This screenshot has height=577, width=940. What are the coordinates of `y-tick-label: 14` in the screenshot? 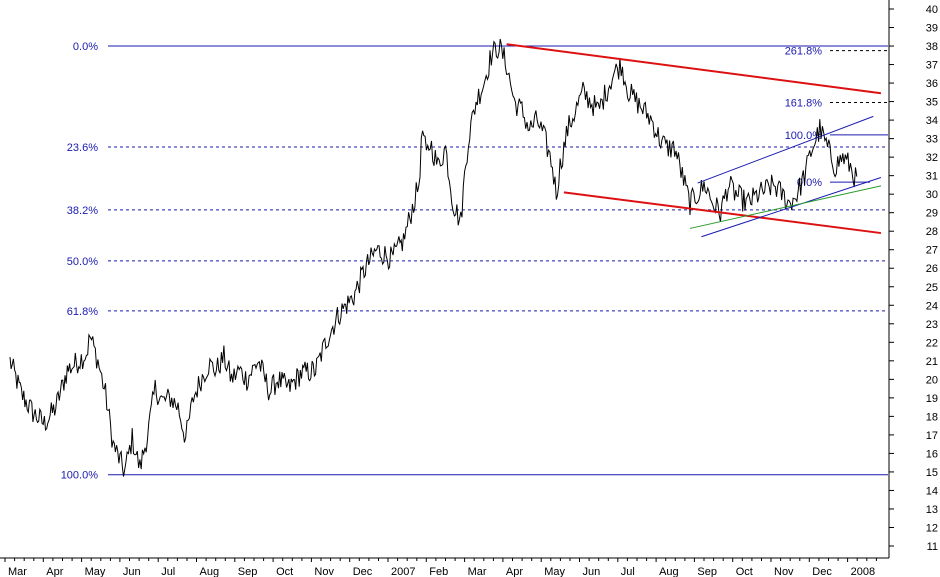 It's located at (932, 491).